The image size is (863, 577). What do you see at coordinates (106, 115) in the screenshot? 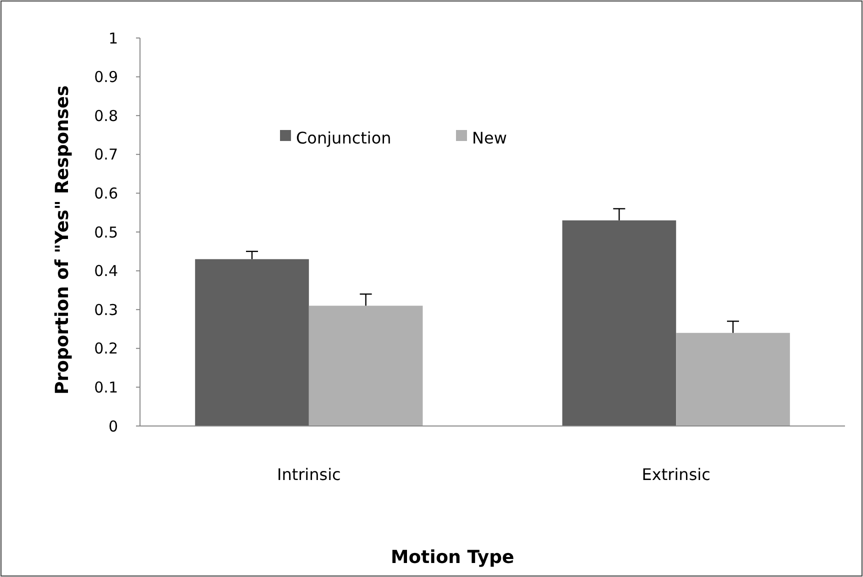
I see `y-tick-label: 0.8` at bounding box center [106, 115].